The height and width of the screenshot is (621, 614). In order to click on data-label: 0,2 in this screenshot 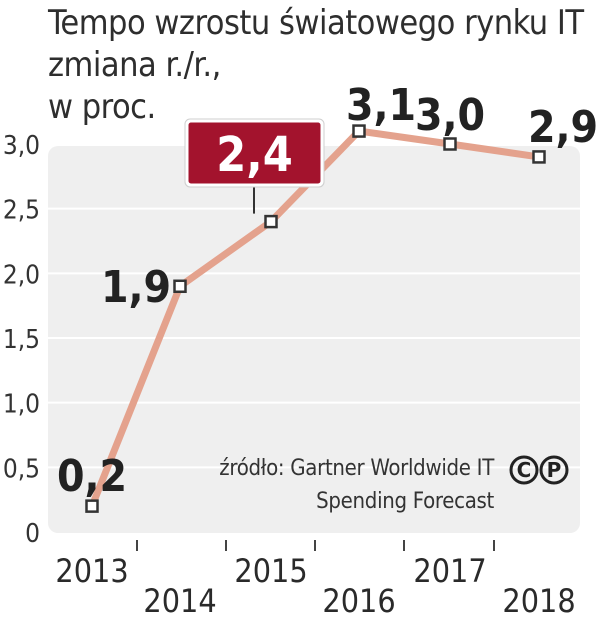, I will do `click(92, 476)`.